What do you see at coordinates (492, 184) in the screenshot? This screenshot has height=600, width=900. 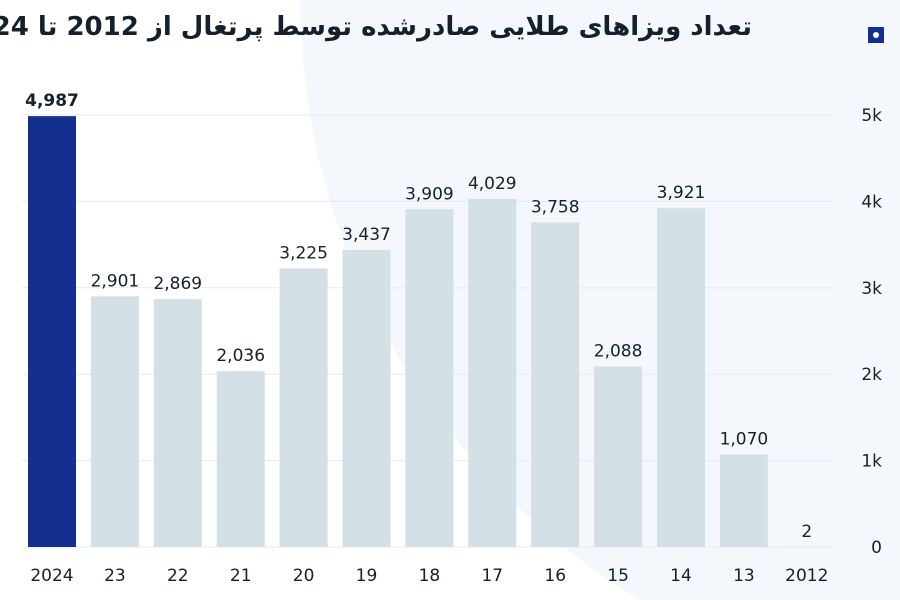 I see `data-label: 4,029` at bounding box center [492, 184].